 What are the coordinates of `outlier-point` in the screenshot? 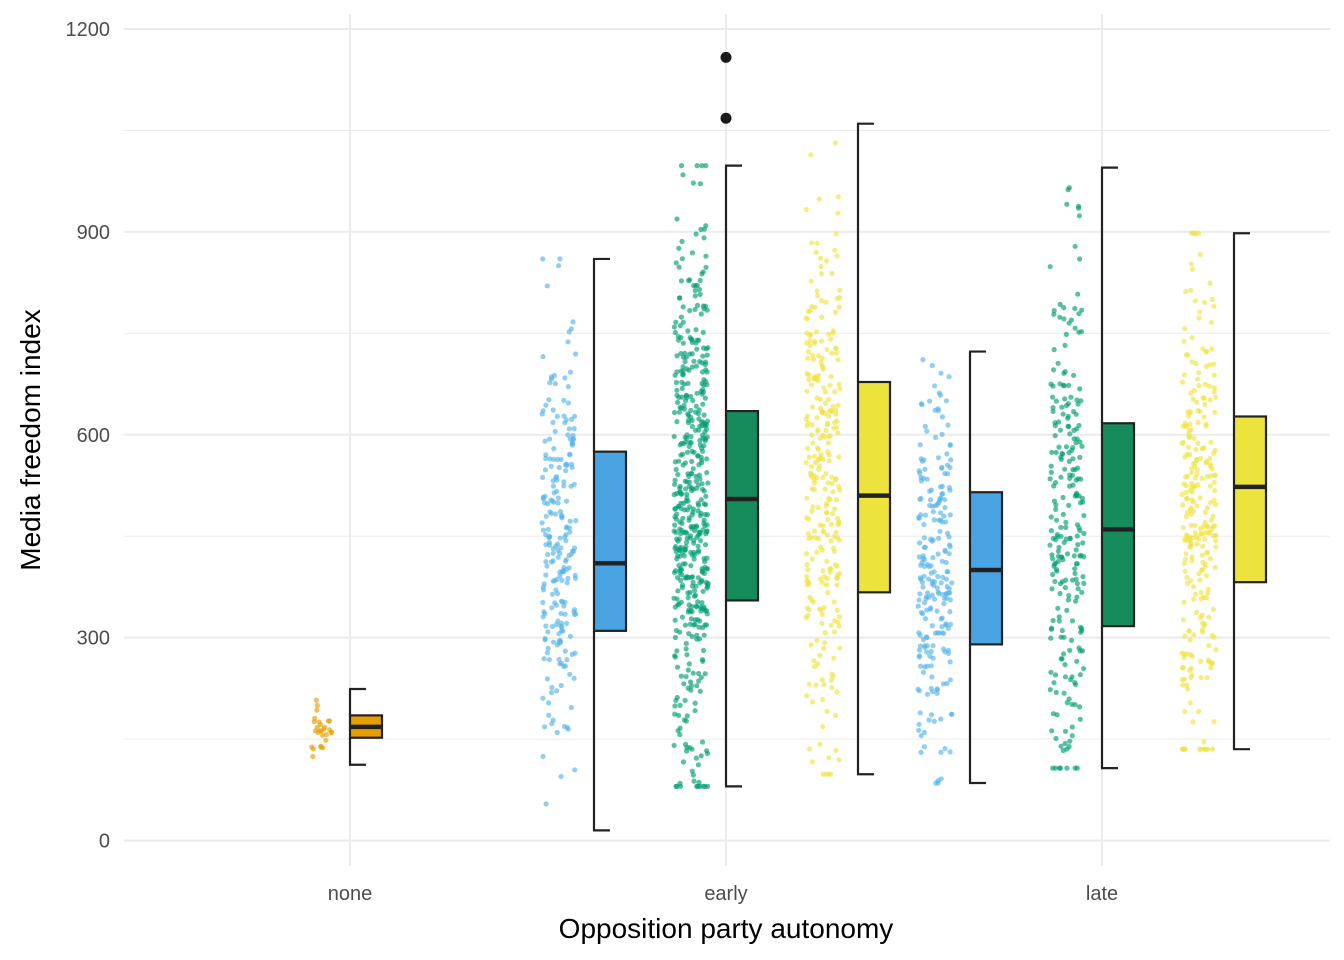 It's located at (726, 57).